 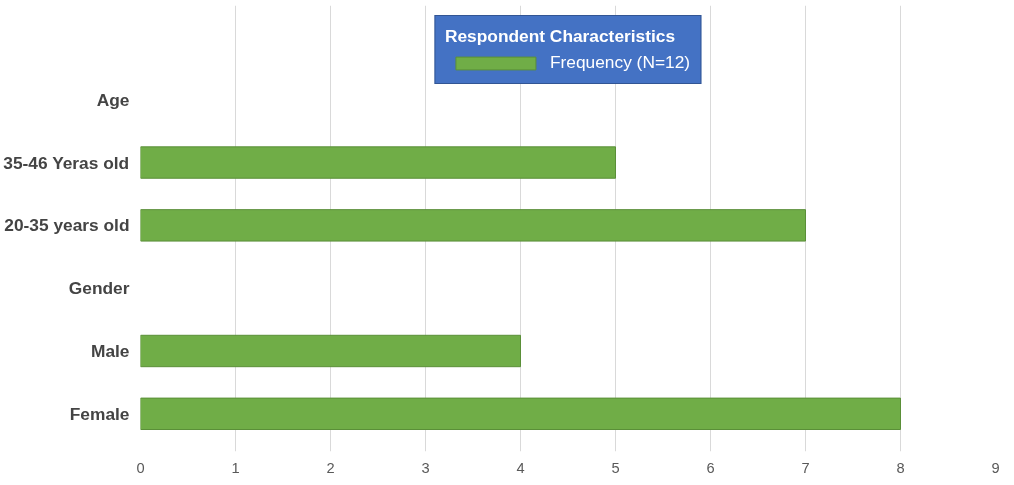 I want to click on x-tick-label: 3, so click(x=425, y=467).